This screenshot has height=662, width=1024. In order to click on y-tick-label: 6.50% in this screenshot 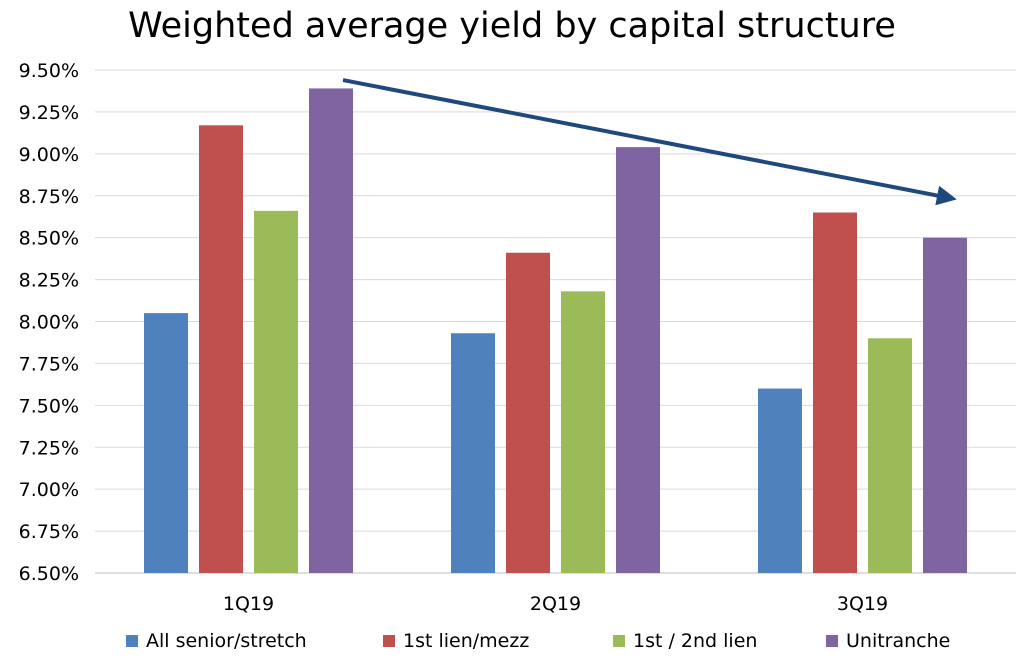, I will do `click(49, 574)`.